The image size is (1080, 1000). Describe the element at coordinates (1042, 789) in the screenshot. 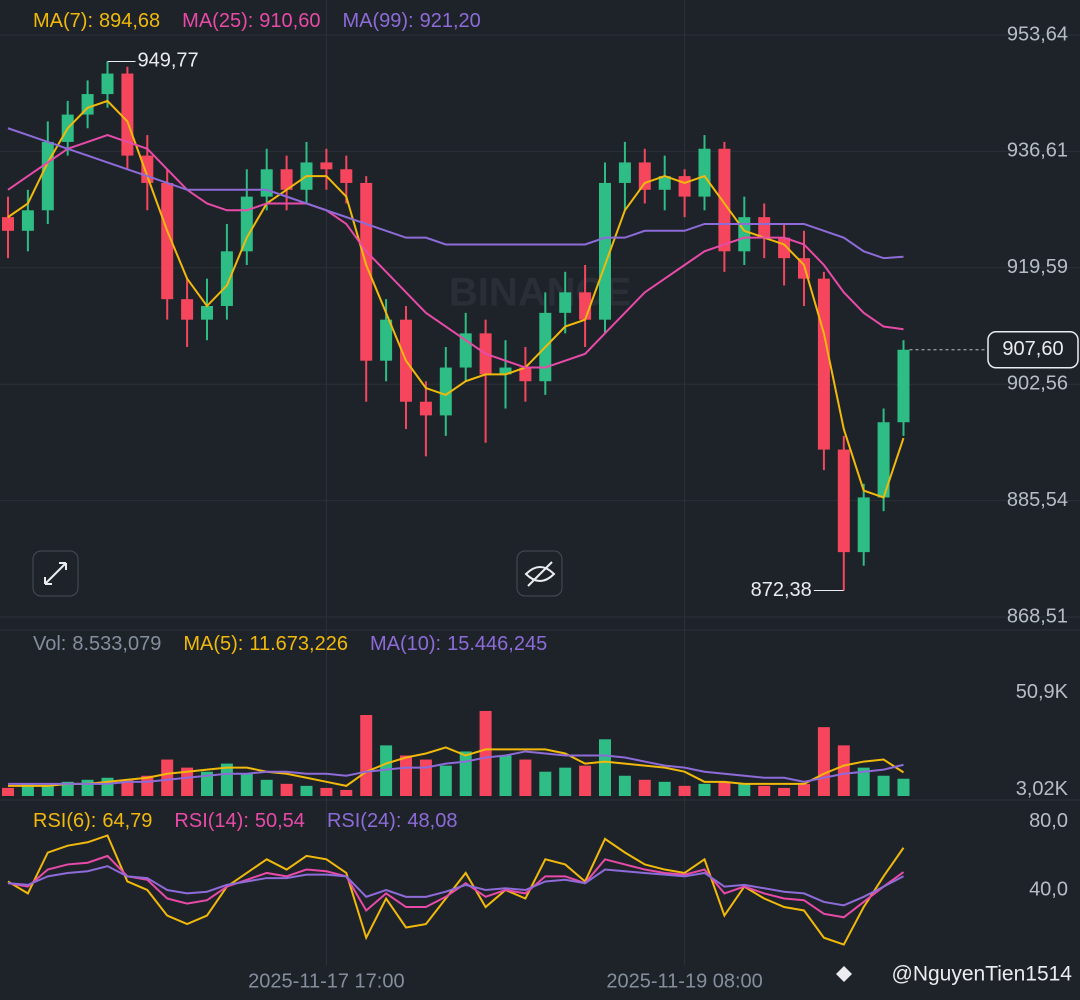

I see `y-tick-label: 3,02K` at that location.